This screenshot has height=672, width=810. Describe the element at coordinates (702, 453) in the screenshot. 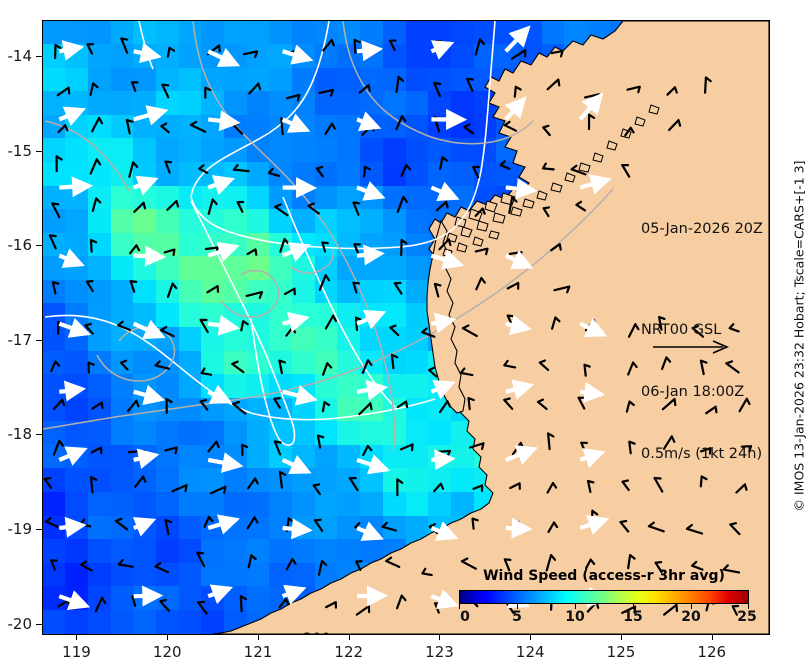

I see `model-scale-label: 0.5m/s (1kt 24h)` at that location.